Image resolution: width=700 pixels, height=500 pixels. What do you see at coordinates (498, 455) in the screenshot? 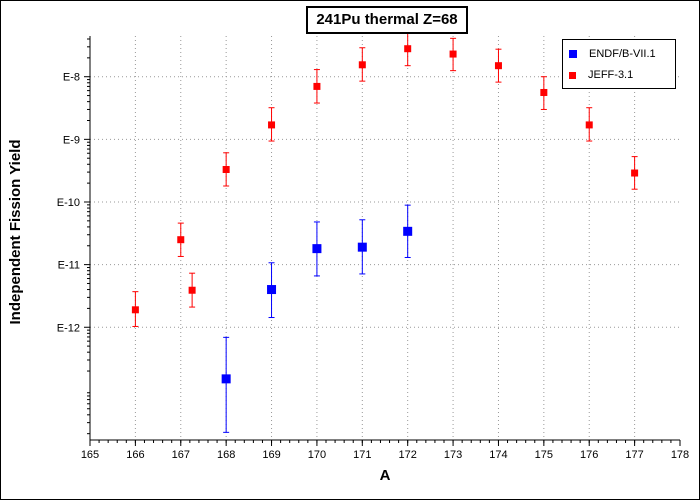
I see `x-tick-label: 174` at bounding box center [498, 455].